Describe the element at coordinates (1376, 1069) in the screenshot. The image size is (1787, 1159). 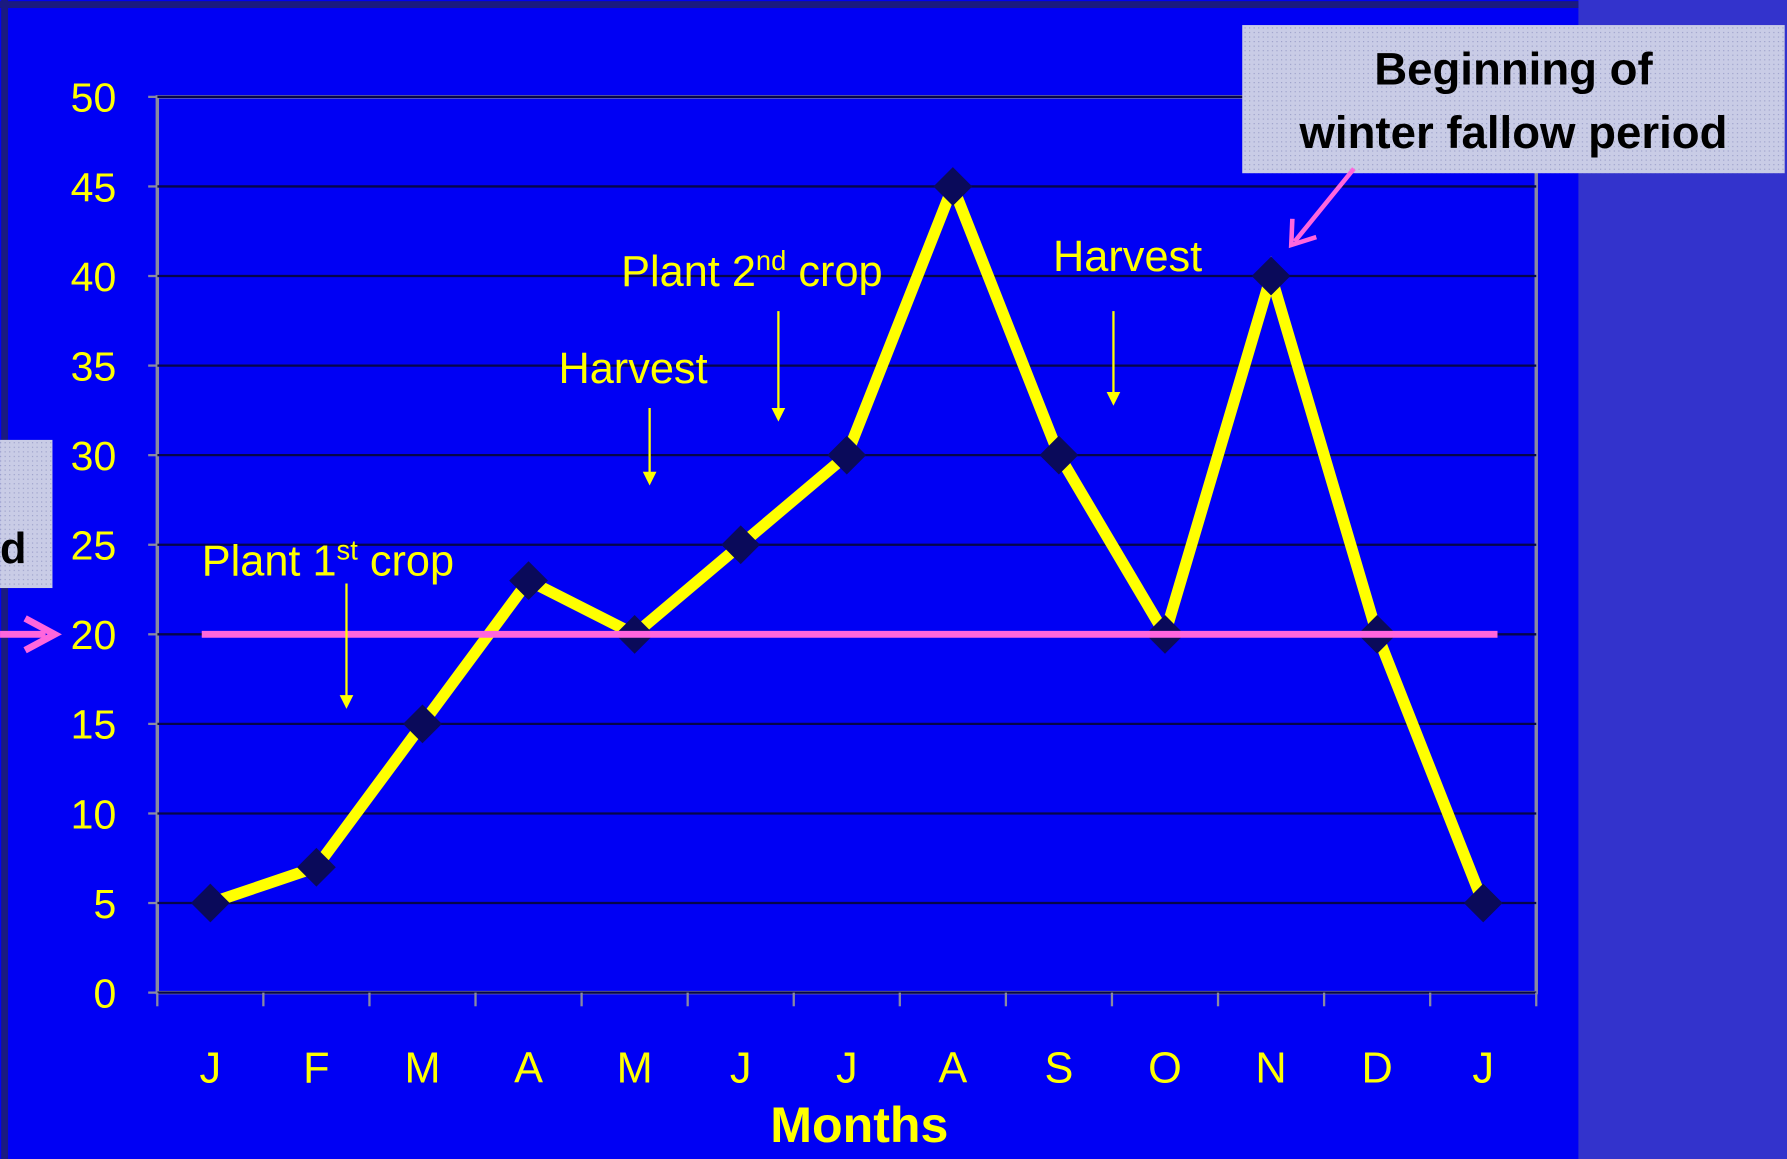
I see `x-tick-label: D` at that location.